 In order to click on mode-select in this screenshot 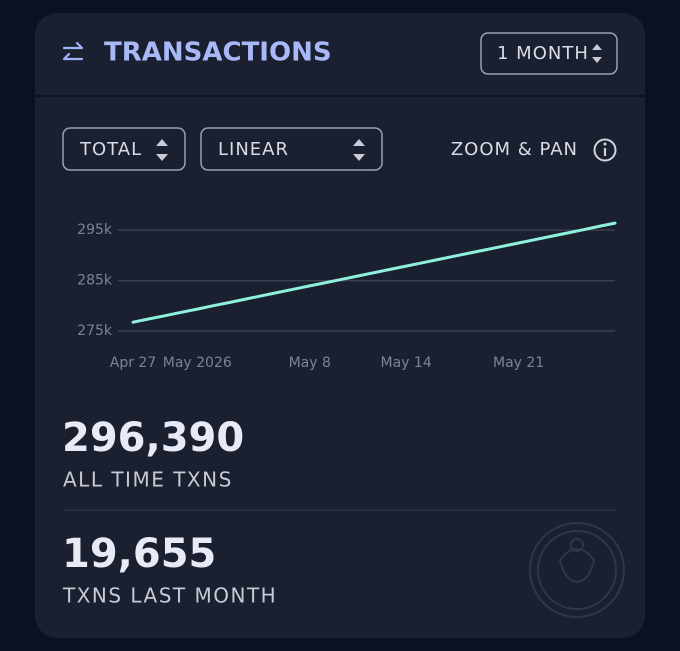, I will do `click(124, 149)`.